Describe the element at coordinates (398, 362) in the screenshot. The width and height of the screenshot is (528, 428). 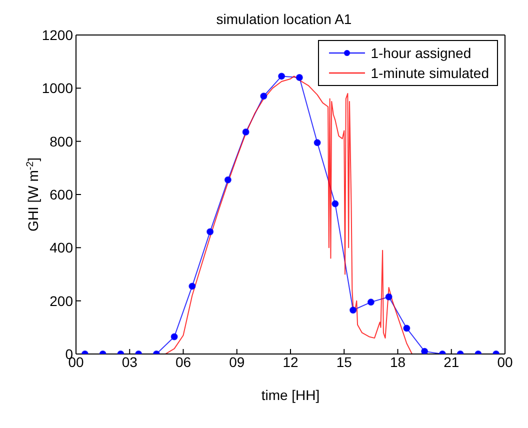
I see `x-tick-label: 18` at that location.